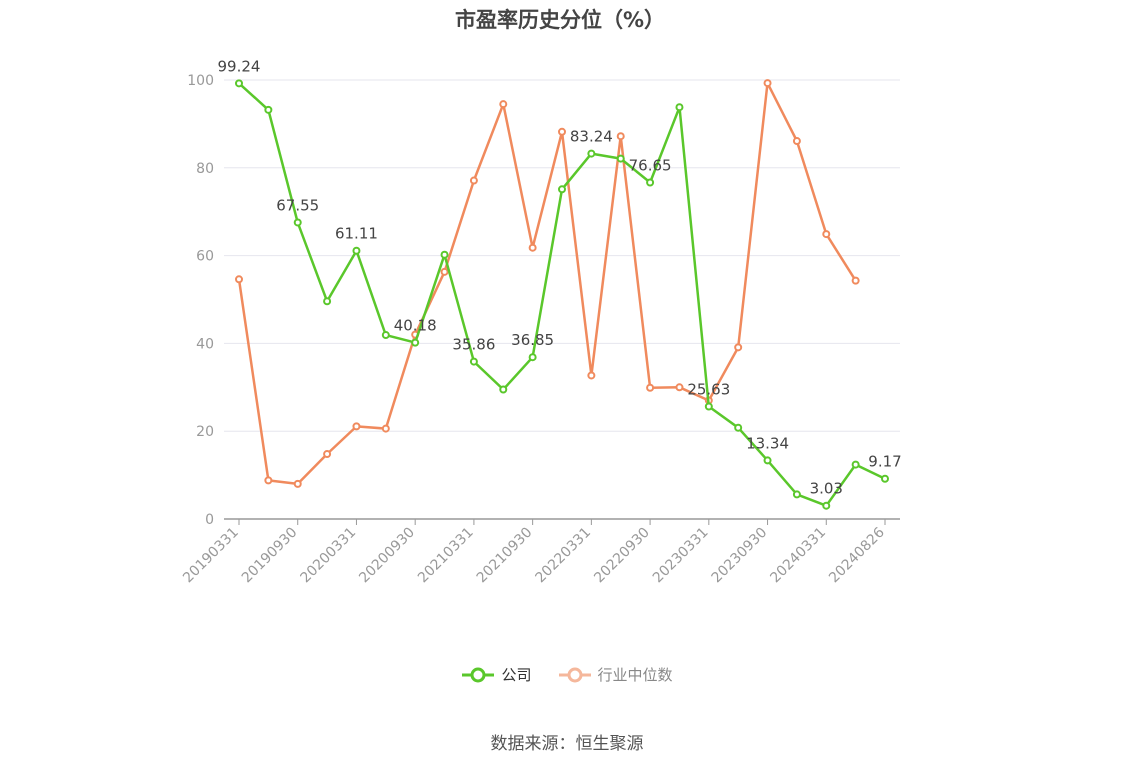 The height and width of the screenshot is (766, 1134). What do you see at coordinates (505, 556) in the screenshot?
I see `x-tick-label: 20210930` at bounding box center [505, 556].